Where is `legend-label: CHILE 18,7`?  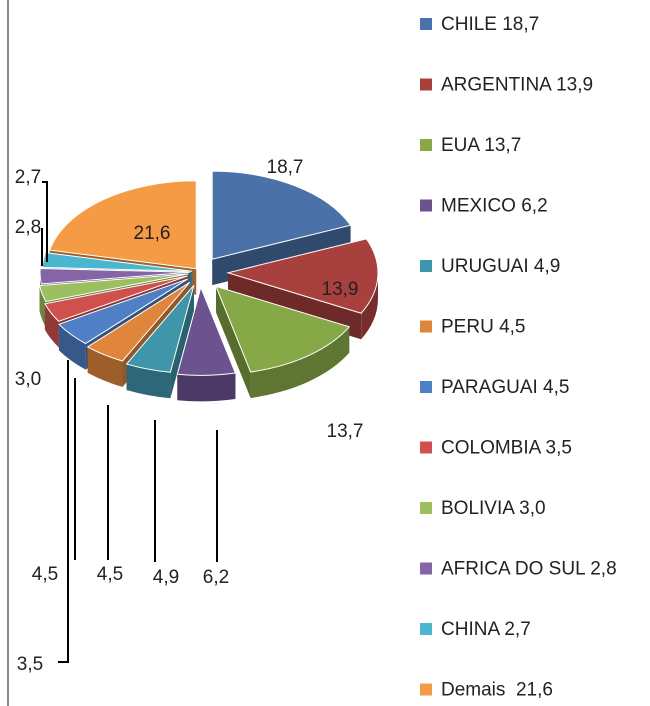
legend-label: CHILE 18,7 is located at coordinates (490, 24).